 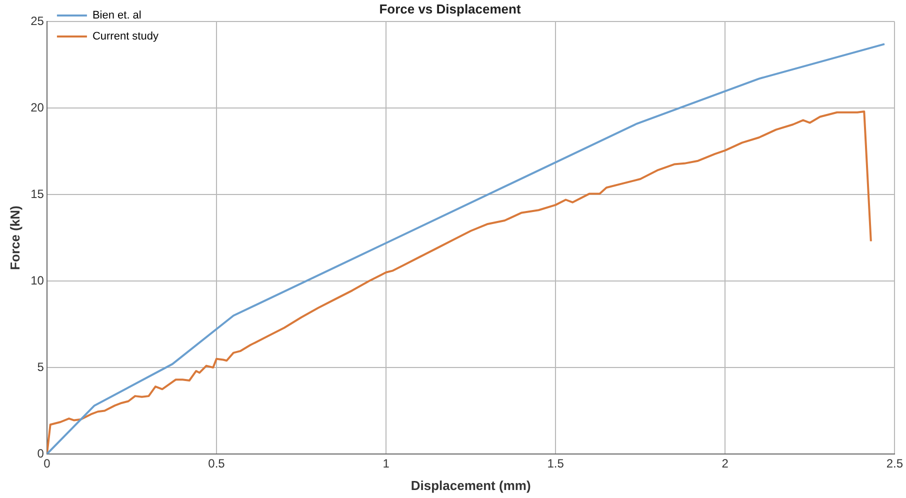 I want to click on y-axis-title: Force (kN), so click(x=14, y=238).